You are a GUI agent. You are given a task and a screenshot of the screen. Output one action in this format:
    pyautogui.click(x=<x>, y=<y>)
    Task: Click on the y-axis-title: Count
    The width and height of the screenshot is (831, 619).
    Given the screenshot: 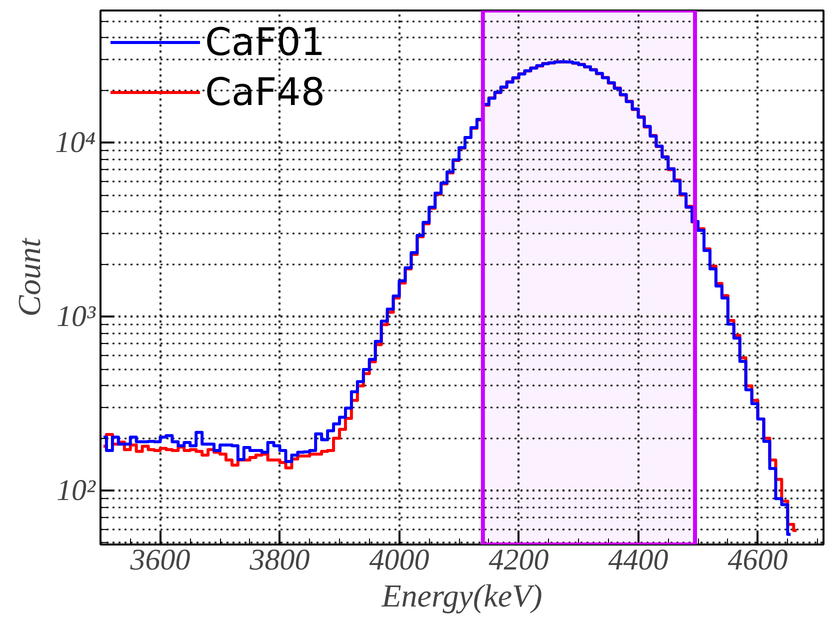 What is the action you would take?
    pyautogui.click(x=29, y=277)
    